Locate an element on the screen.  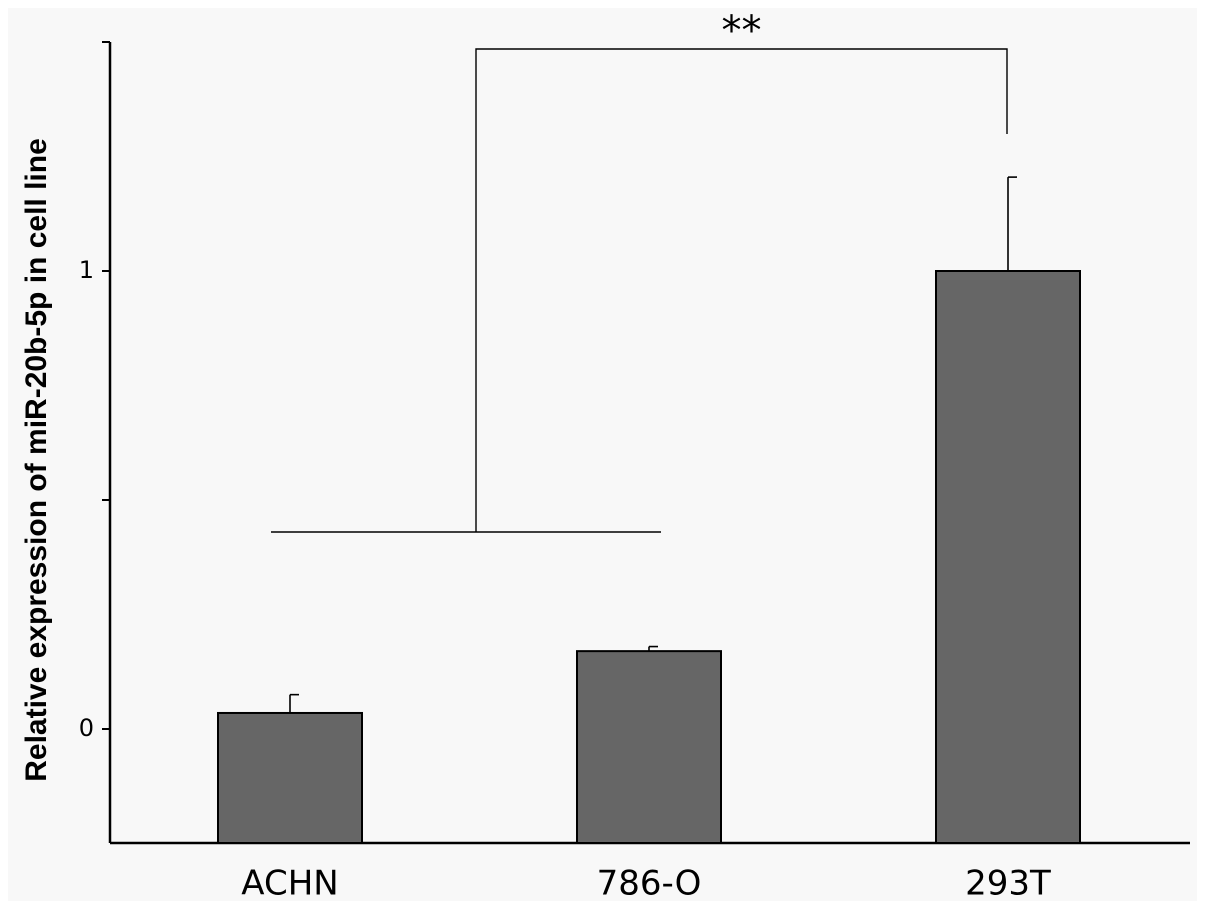
y-tick-label: 1 is located at coordinates (86, 270).